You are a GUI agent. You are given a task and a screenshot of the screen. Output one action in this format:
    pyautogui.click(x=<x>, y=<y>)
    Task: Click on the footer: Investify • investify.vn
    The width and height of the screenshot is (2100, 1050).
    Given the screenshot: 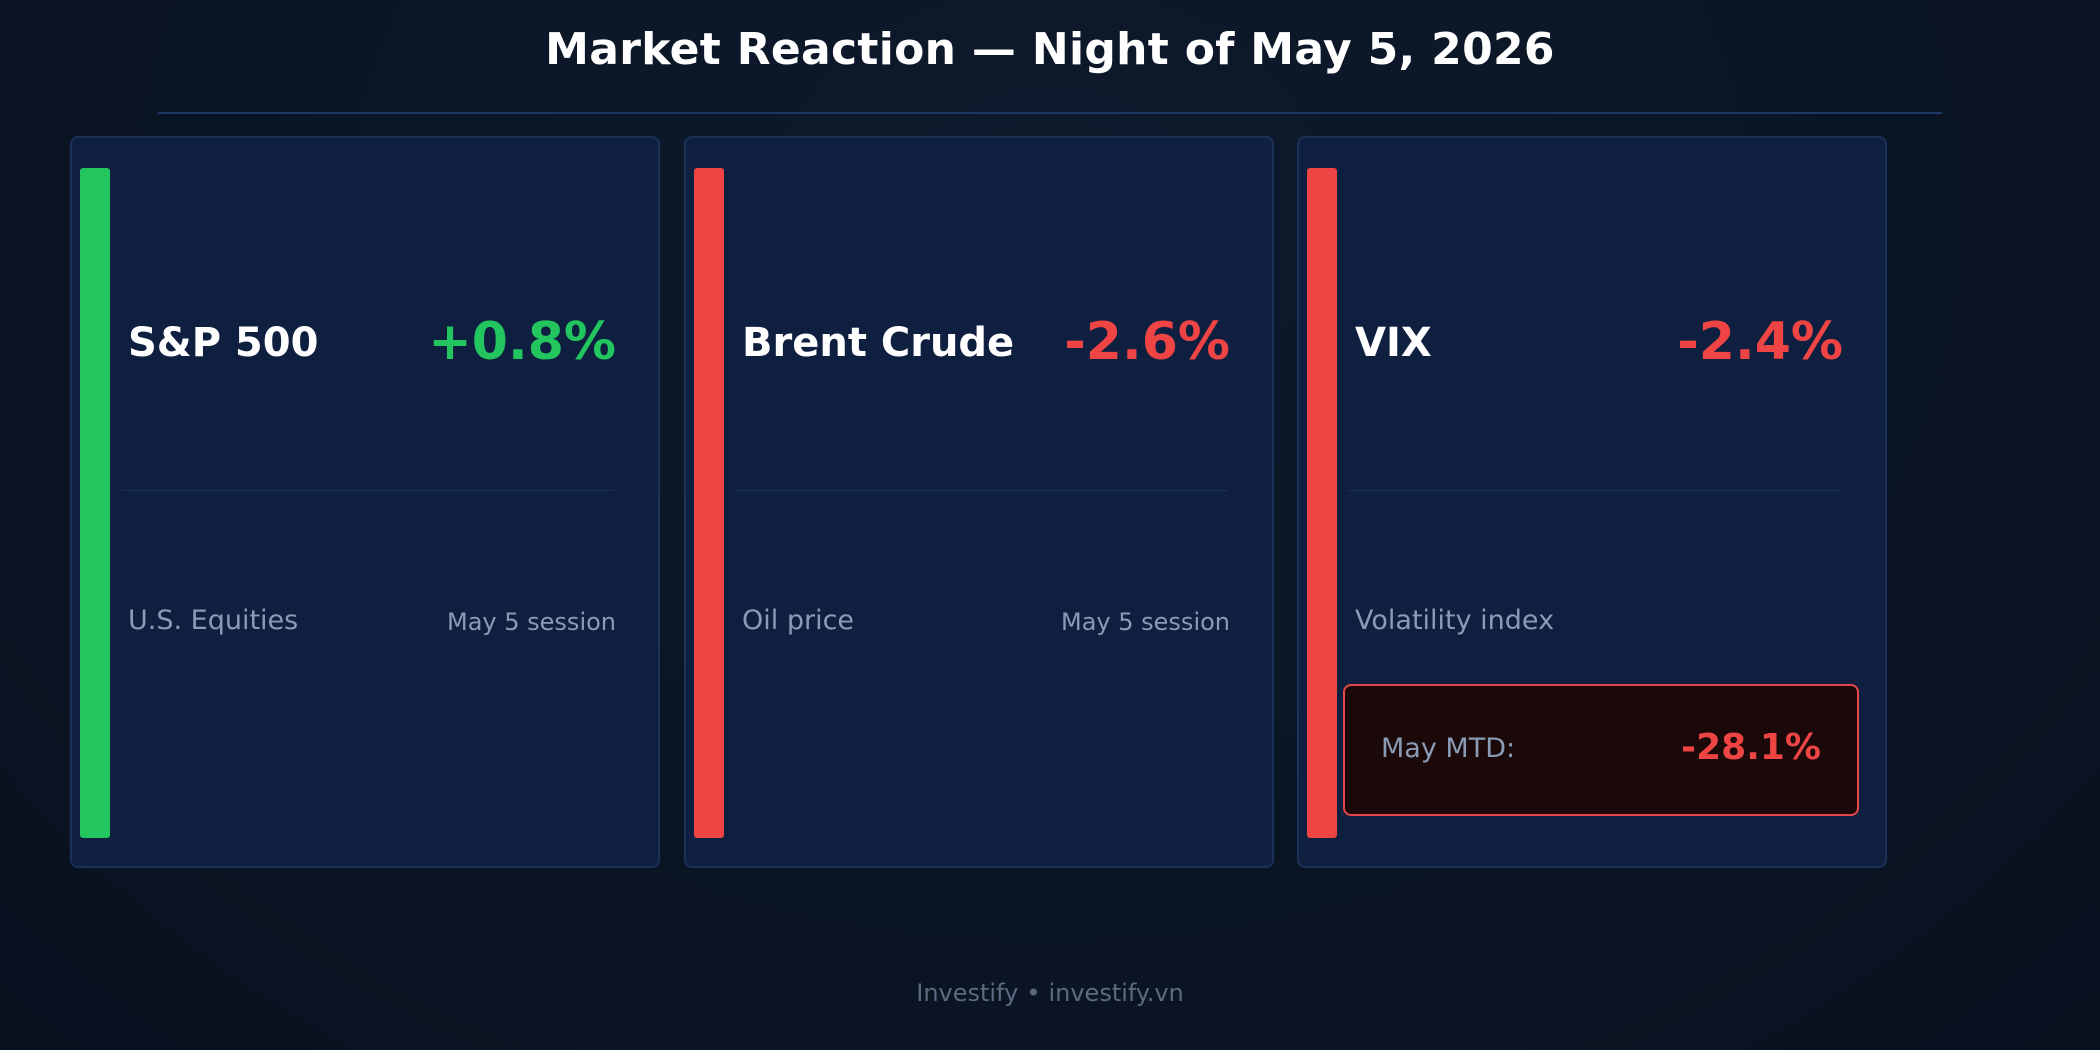 What is the action you would take?
    pyautogui.click(x=1050, y=993)
    